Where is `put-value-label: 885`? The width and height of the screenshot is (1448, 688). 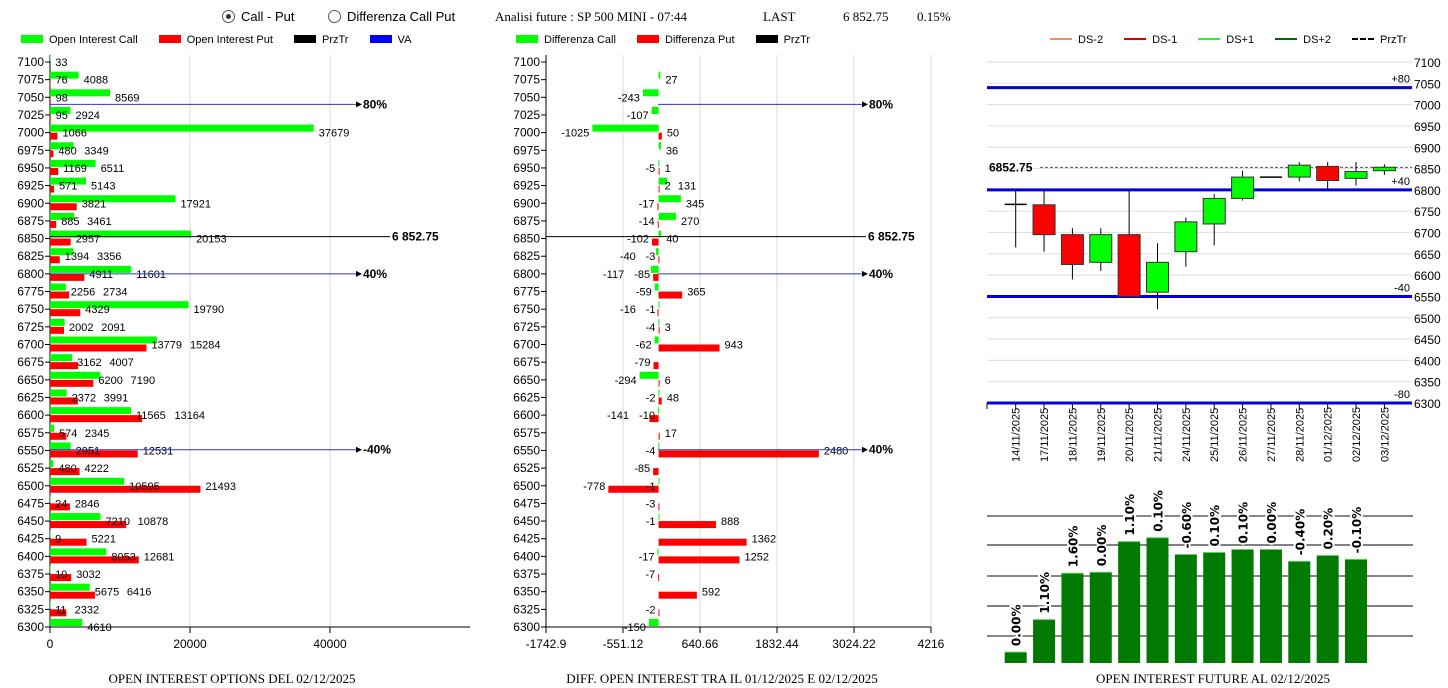
put-value-label: 885 is located at coordinates (70, 222).